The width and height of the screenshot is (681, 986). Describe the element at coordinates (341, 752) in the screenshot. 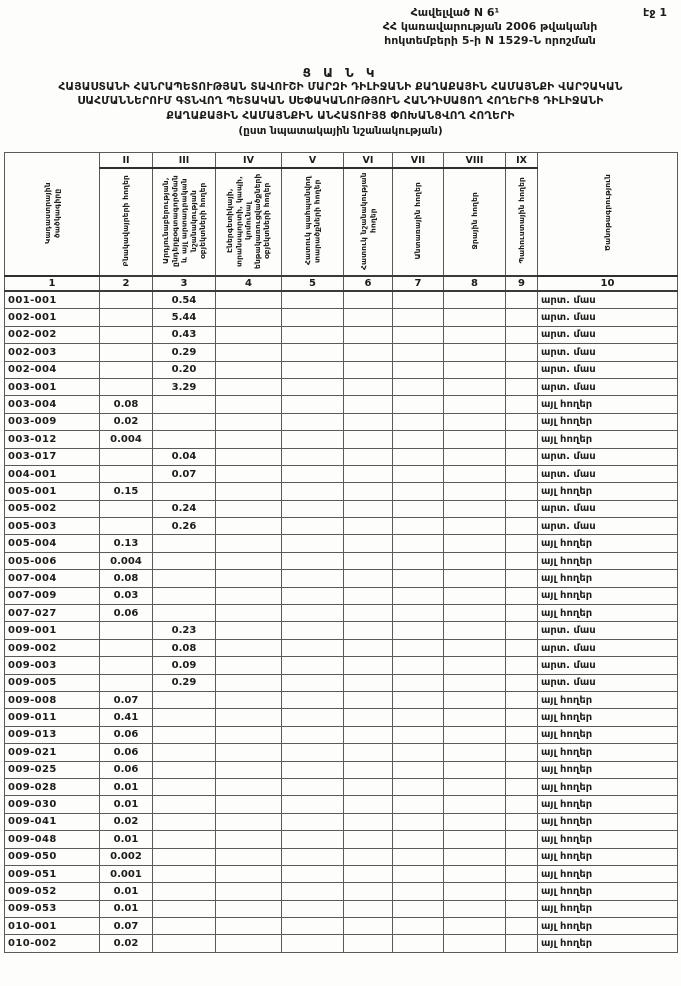

I see `table-row: 009-021 0.06 այլ հողեր` at that location.